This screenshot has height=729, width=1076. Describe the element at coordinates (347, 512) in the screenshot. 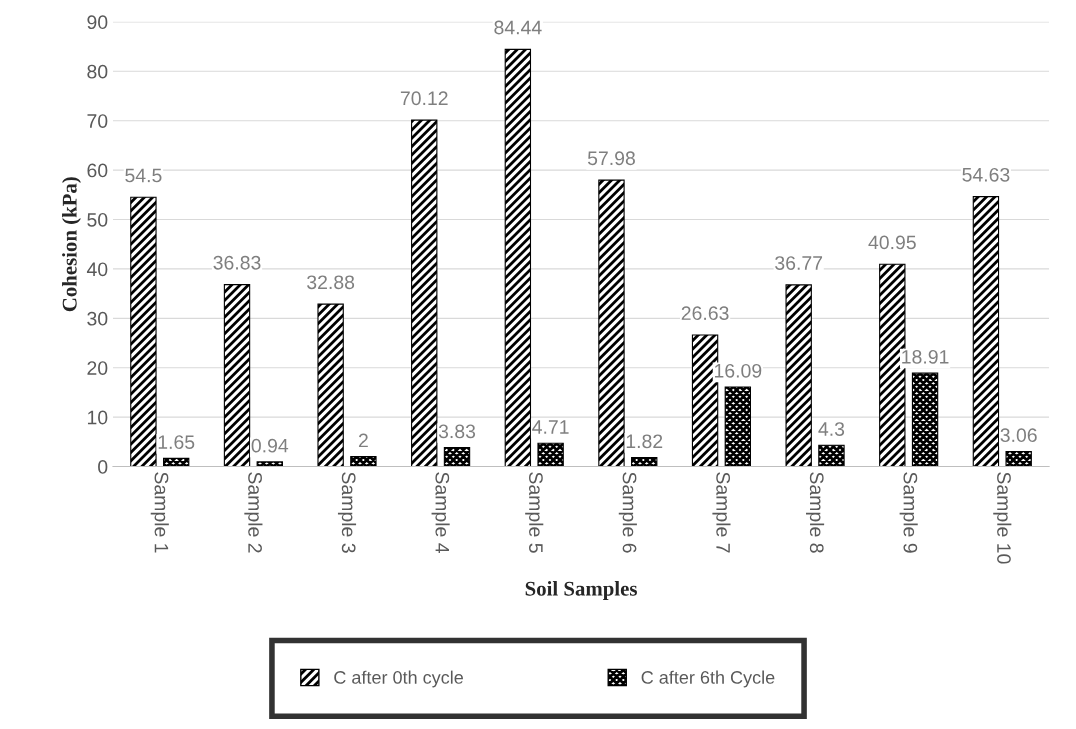

I see `x-tick-label: Sample 3` at that location.